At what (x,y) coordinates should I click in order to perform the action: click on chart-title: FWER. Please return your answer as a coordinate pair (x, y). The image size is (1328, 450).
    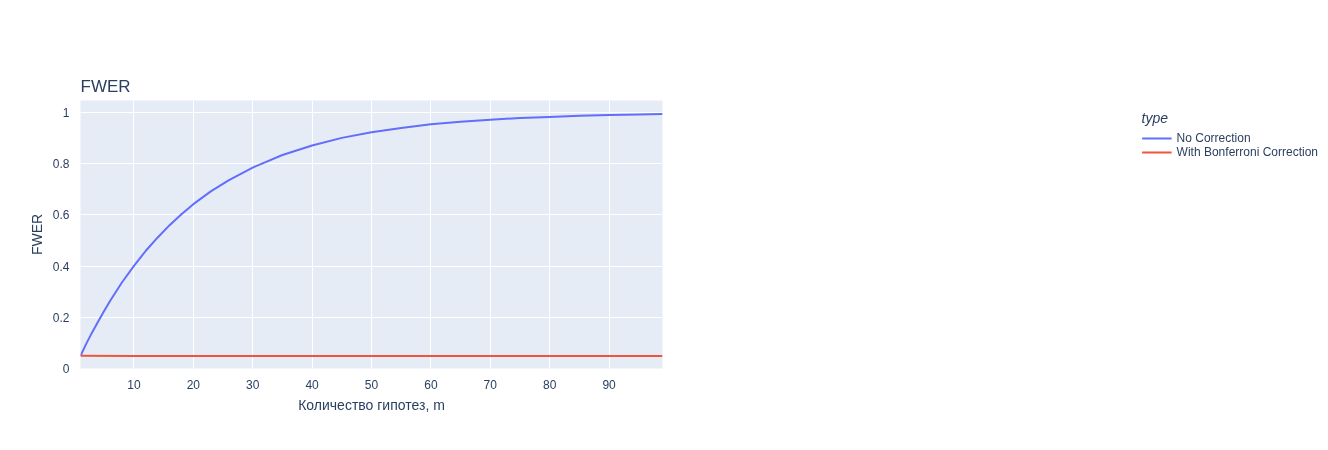
    Looking at the image, I should click on (105, 86).